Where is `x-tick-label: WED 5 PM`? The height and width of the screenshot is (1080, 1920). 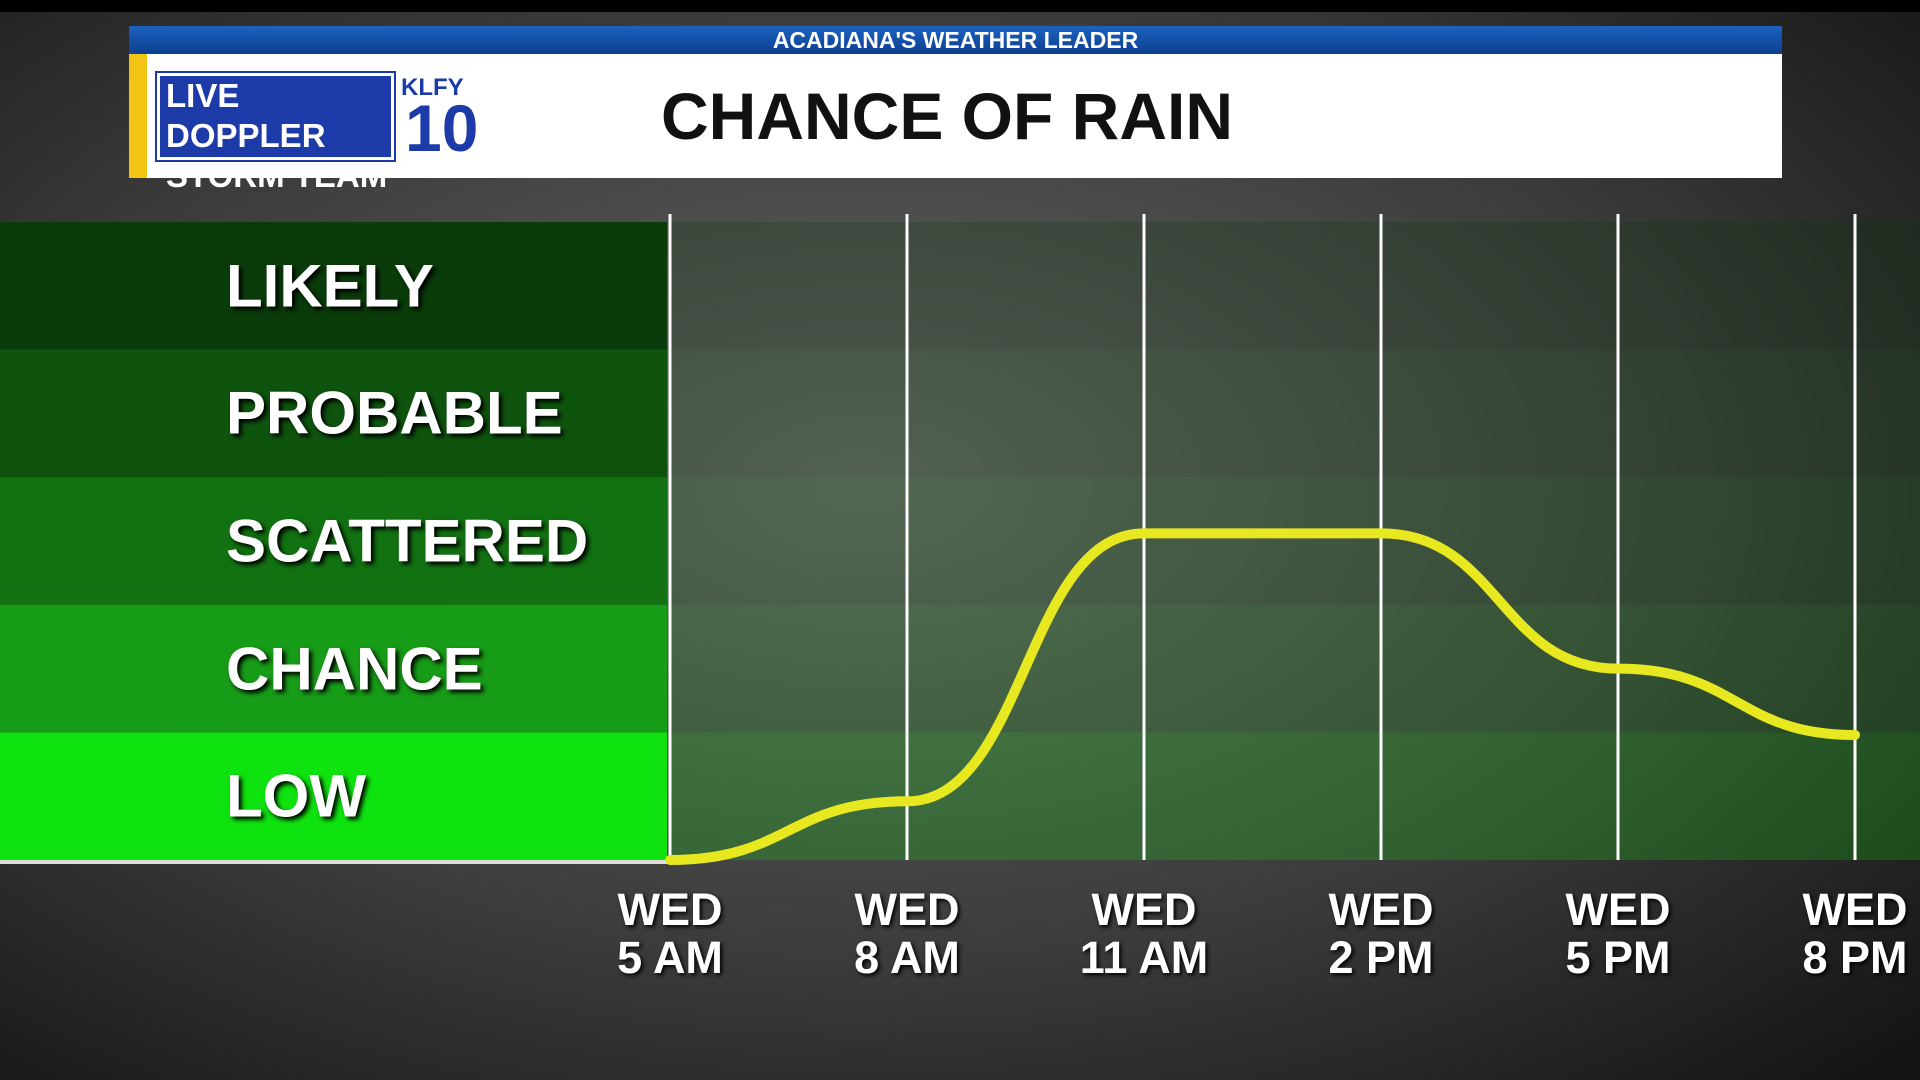
x-tick-label: WED 5 PM is located at coordinates (1618, 933).